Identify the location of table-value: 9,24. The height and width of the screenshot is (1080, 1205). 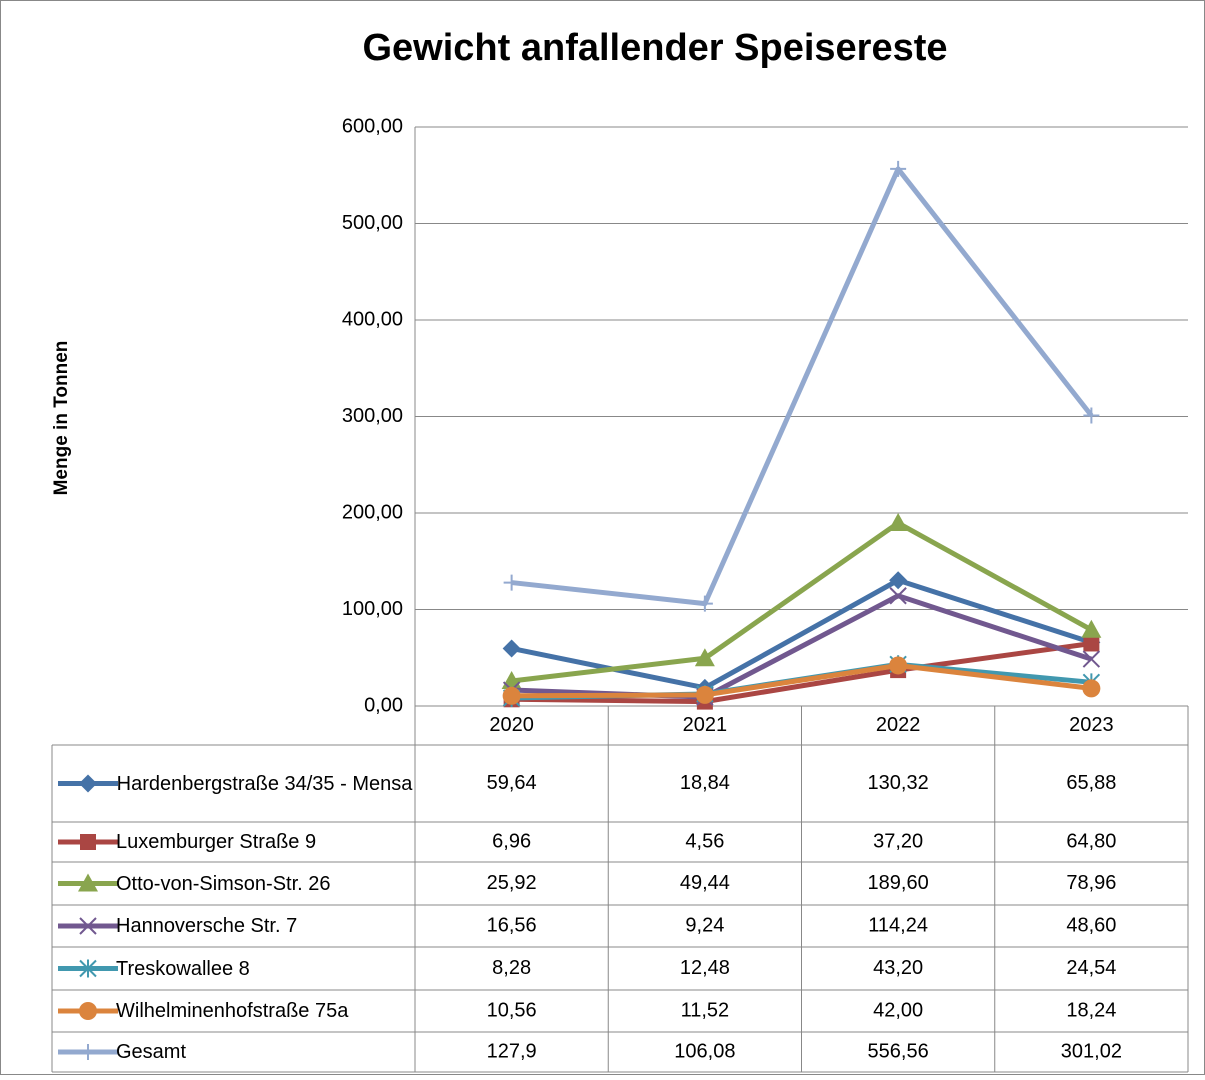
(704, 925).